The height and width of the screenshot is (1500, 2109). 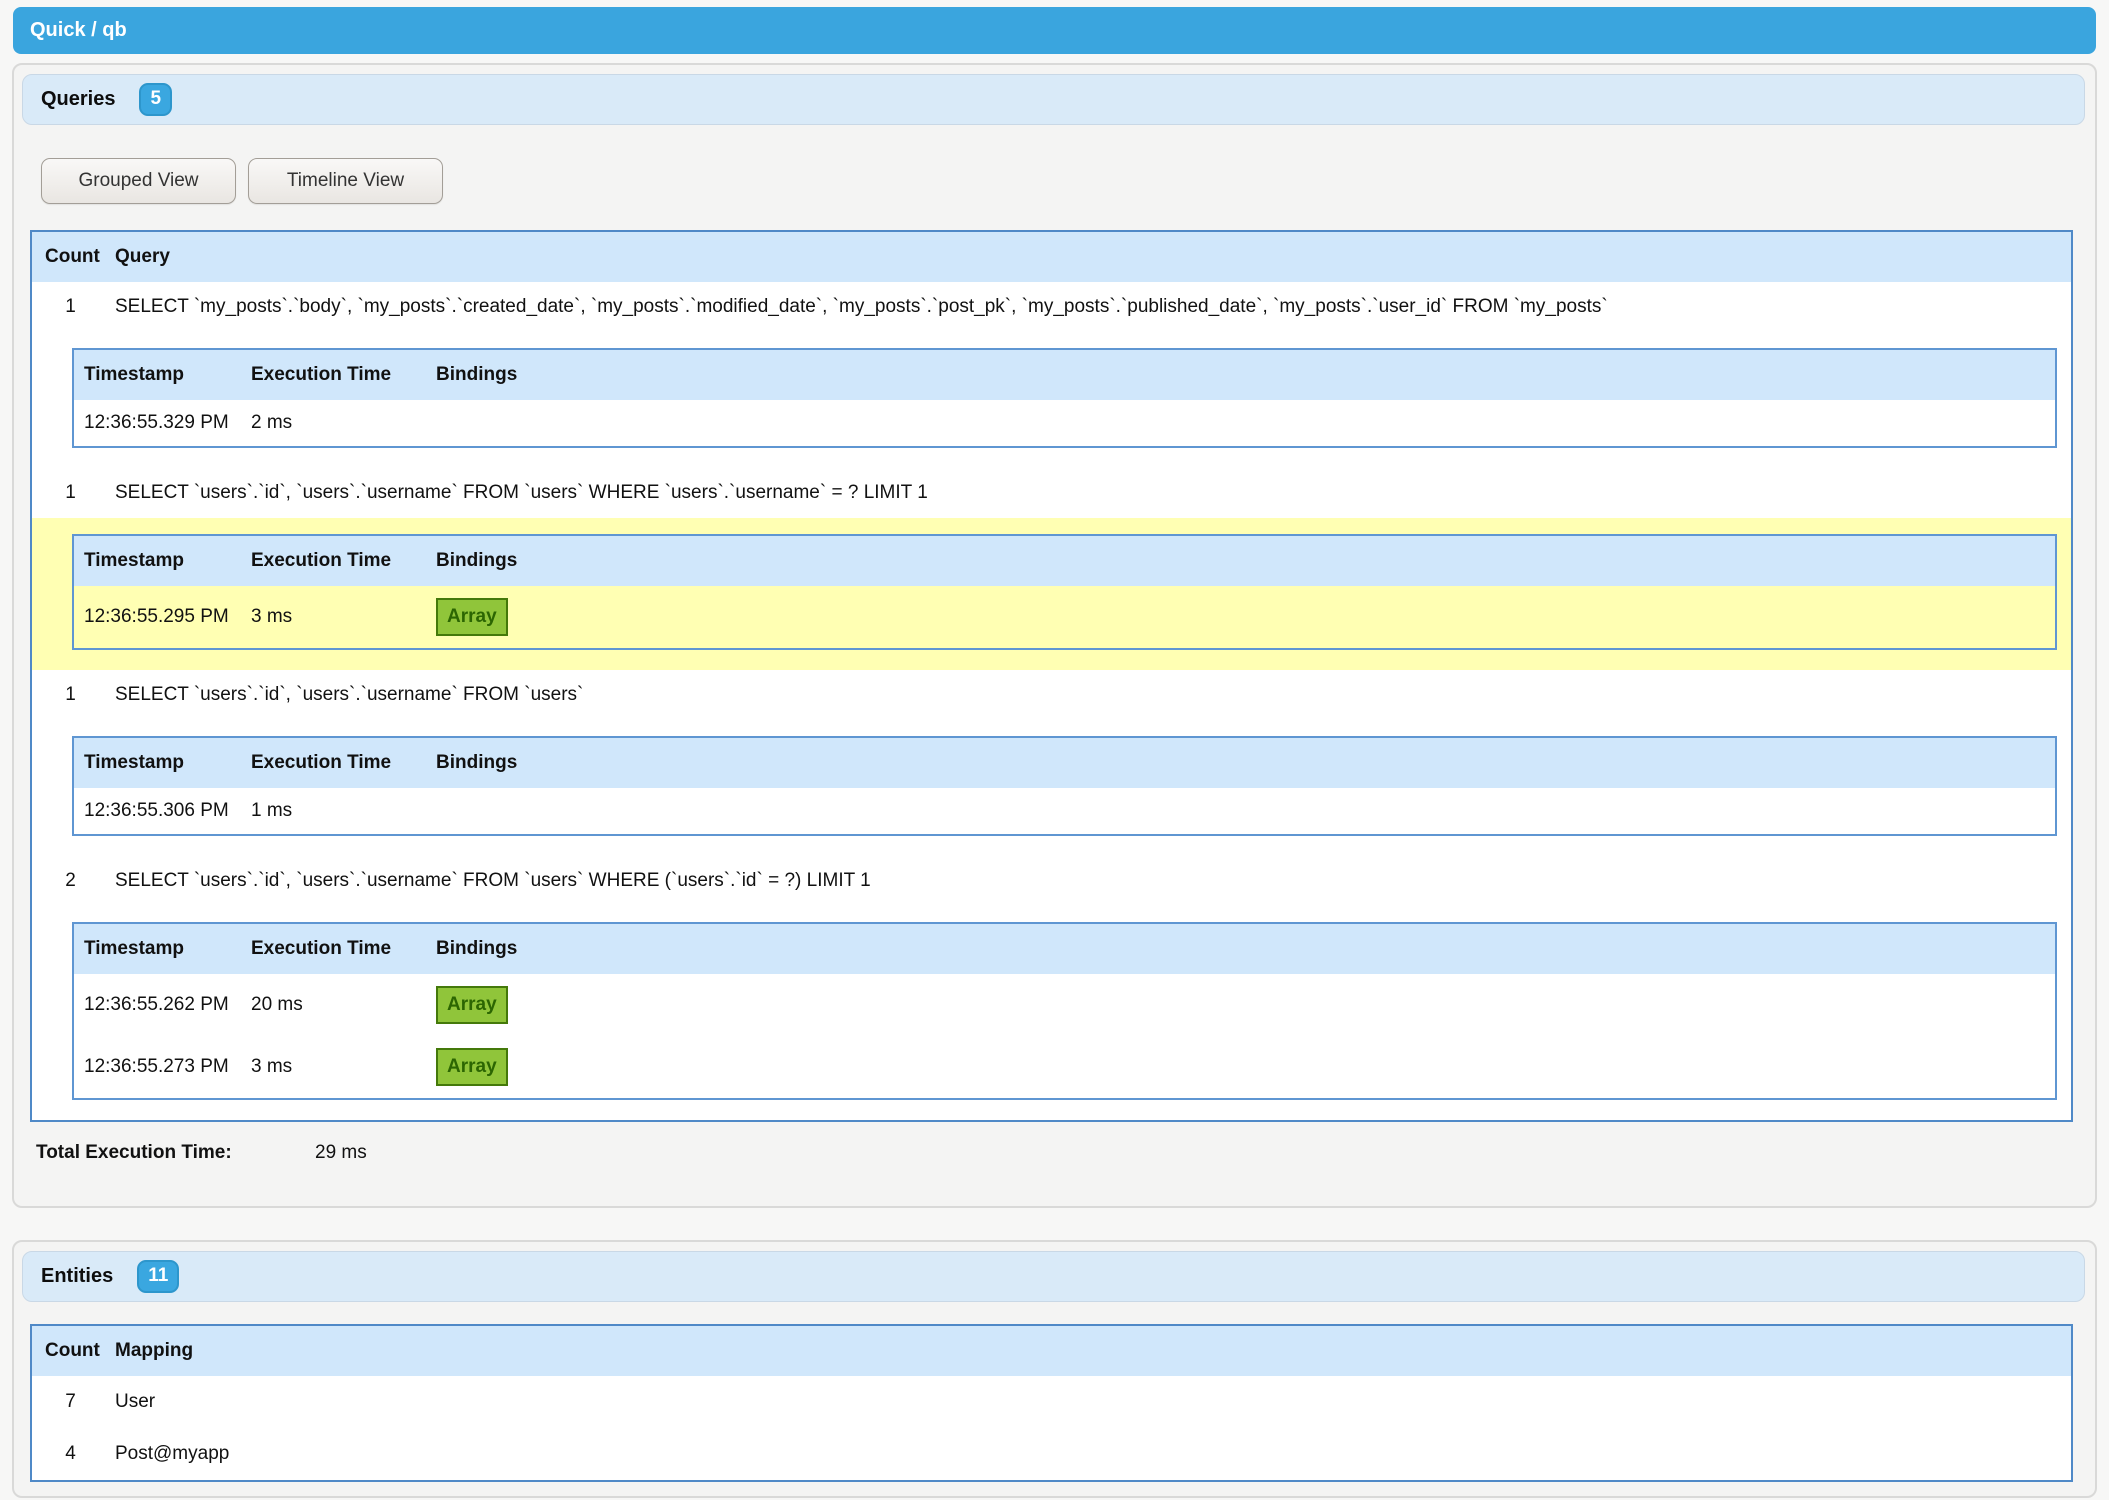 I want to click on execution-row: 12:36:55.273 PM 3 ms Array, so click(x=1064, y=1067).